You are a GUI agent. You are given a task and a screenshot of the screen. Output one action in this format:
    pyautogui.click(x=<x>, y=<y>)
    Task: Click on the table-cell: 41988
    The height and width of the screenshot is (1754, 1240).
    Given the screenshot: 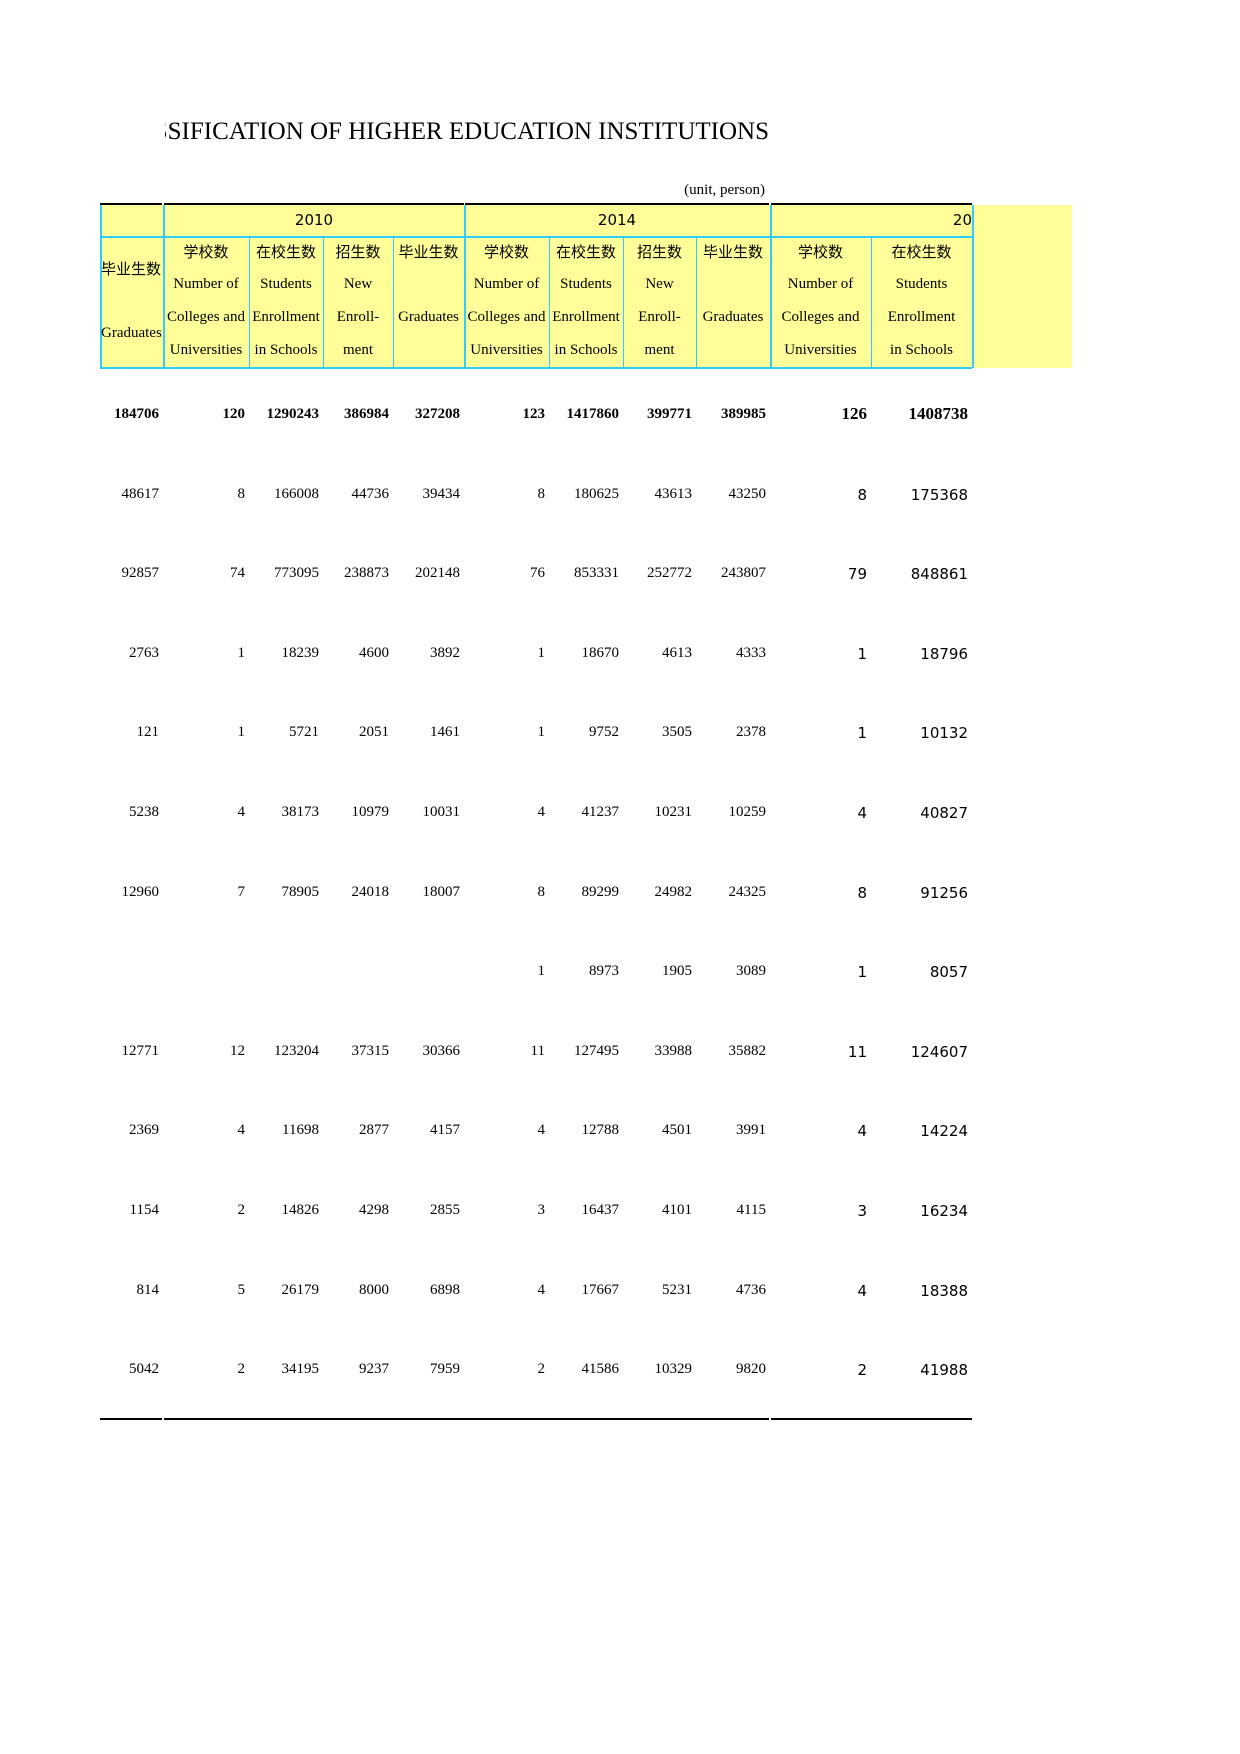 What is the action you would take?
    pyautogui.click(x=944, y=1370)
    